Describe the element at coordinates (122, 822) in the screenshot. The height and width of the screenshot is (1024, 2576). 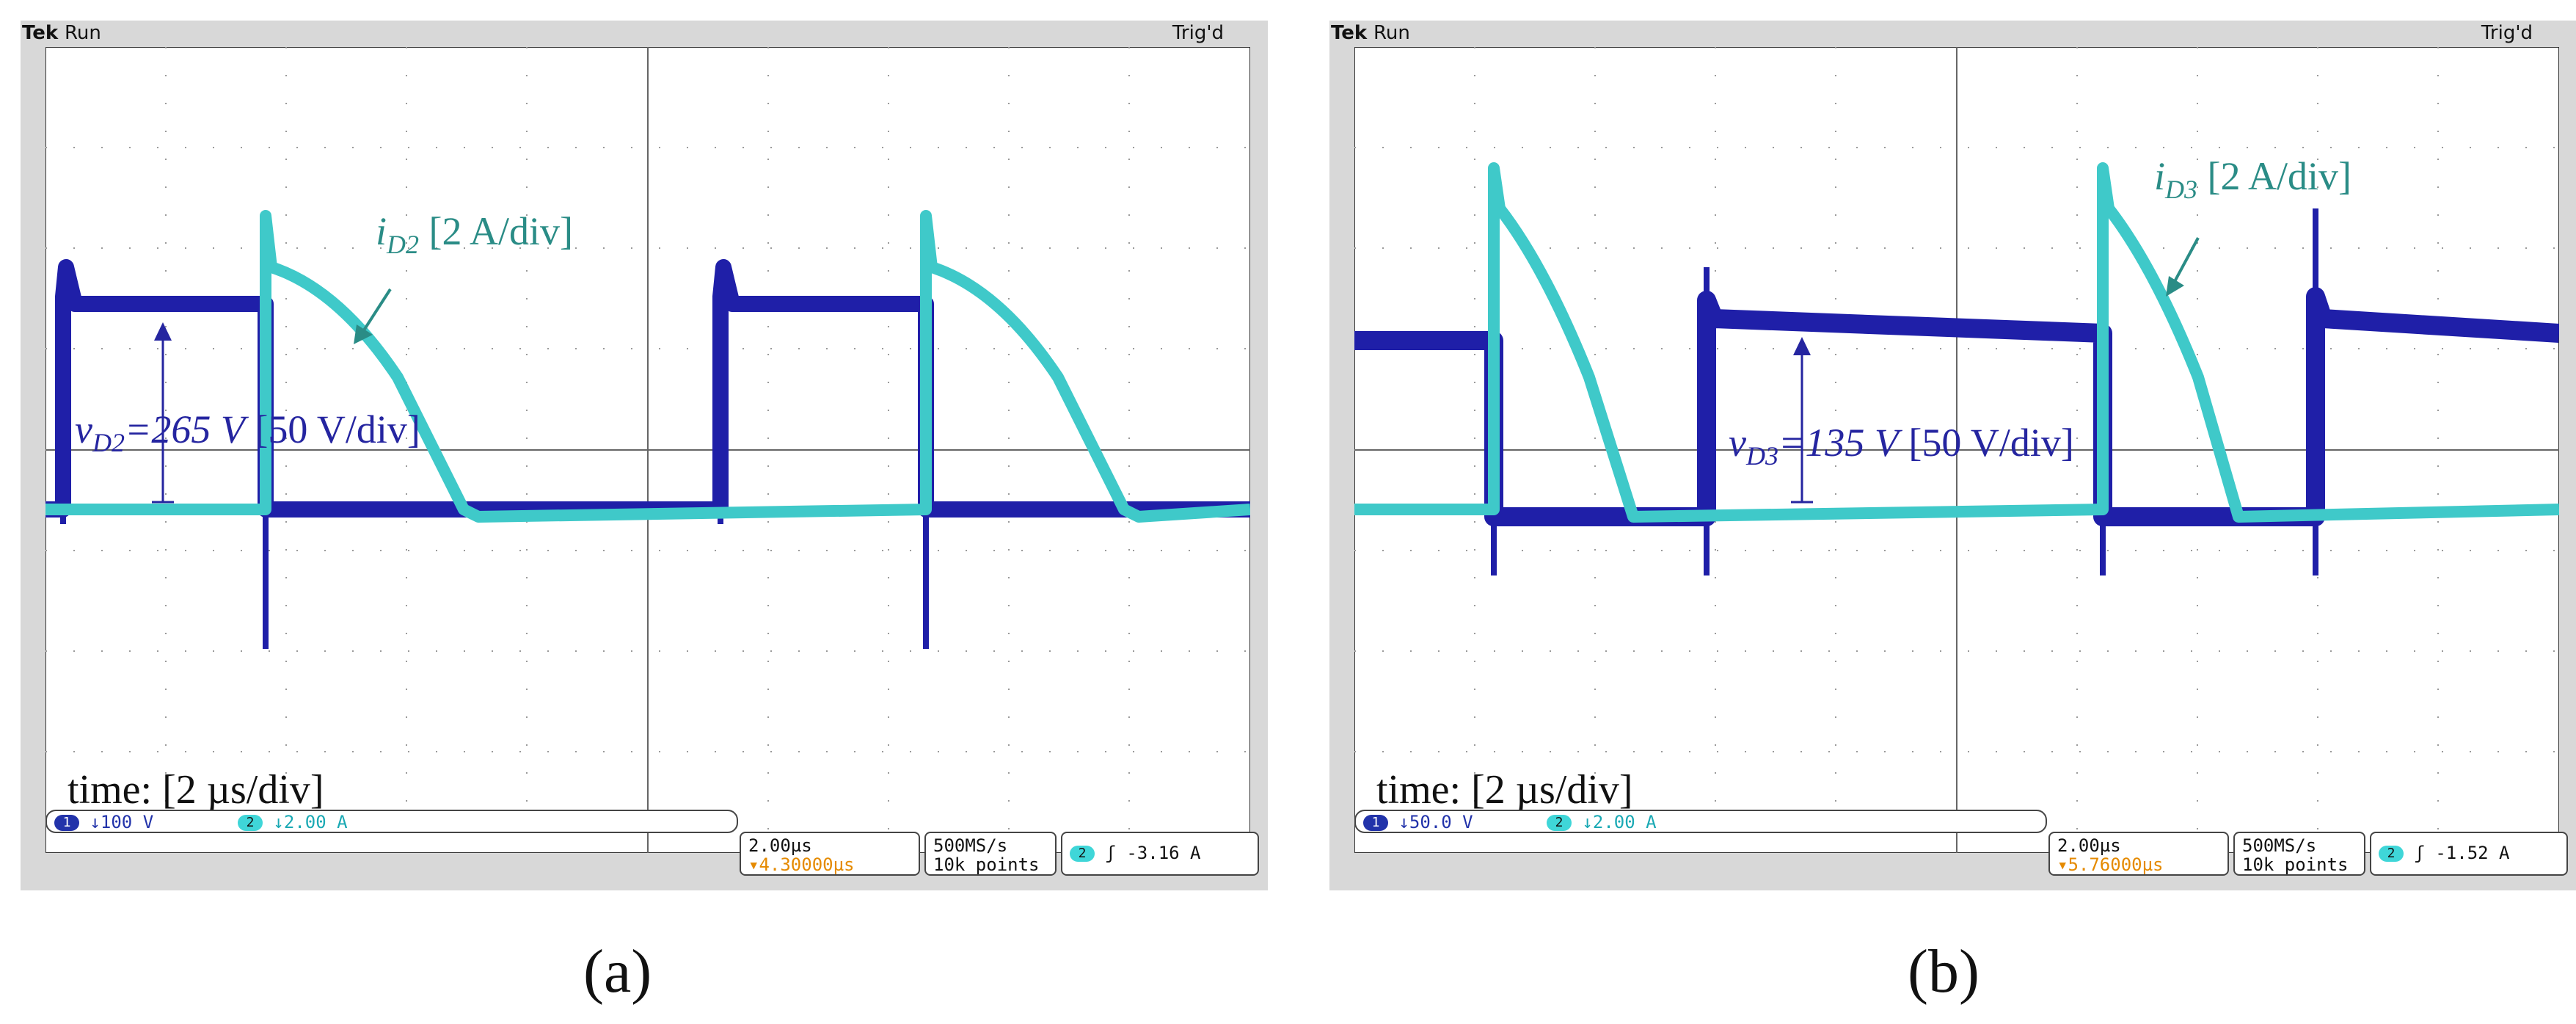
I see `ch1-scale: ↓100 V` at that location.